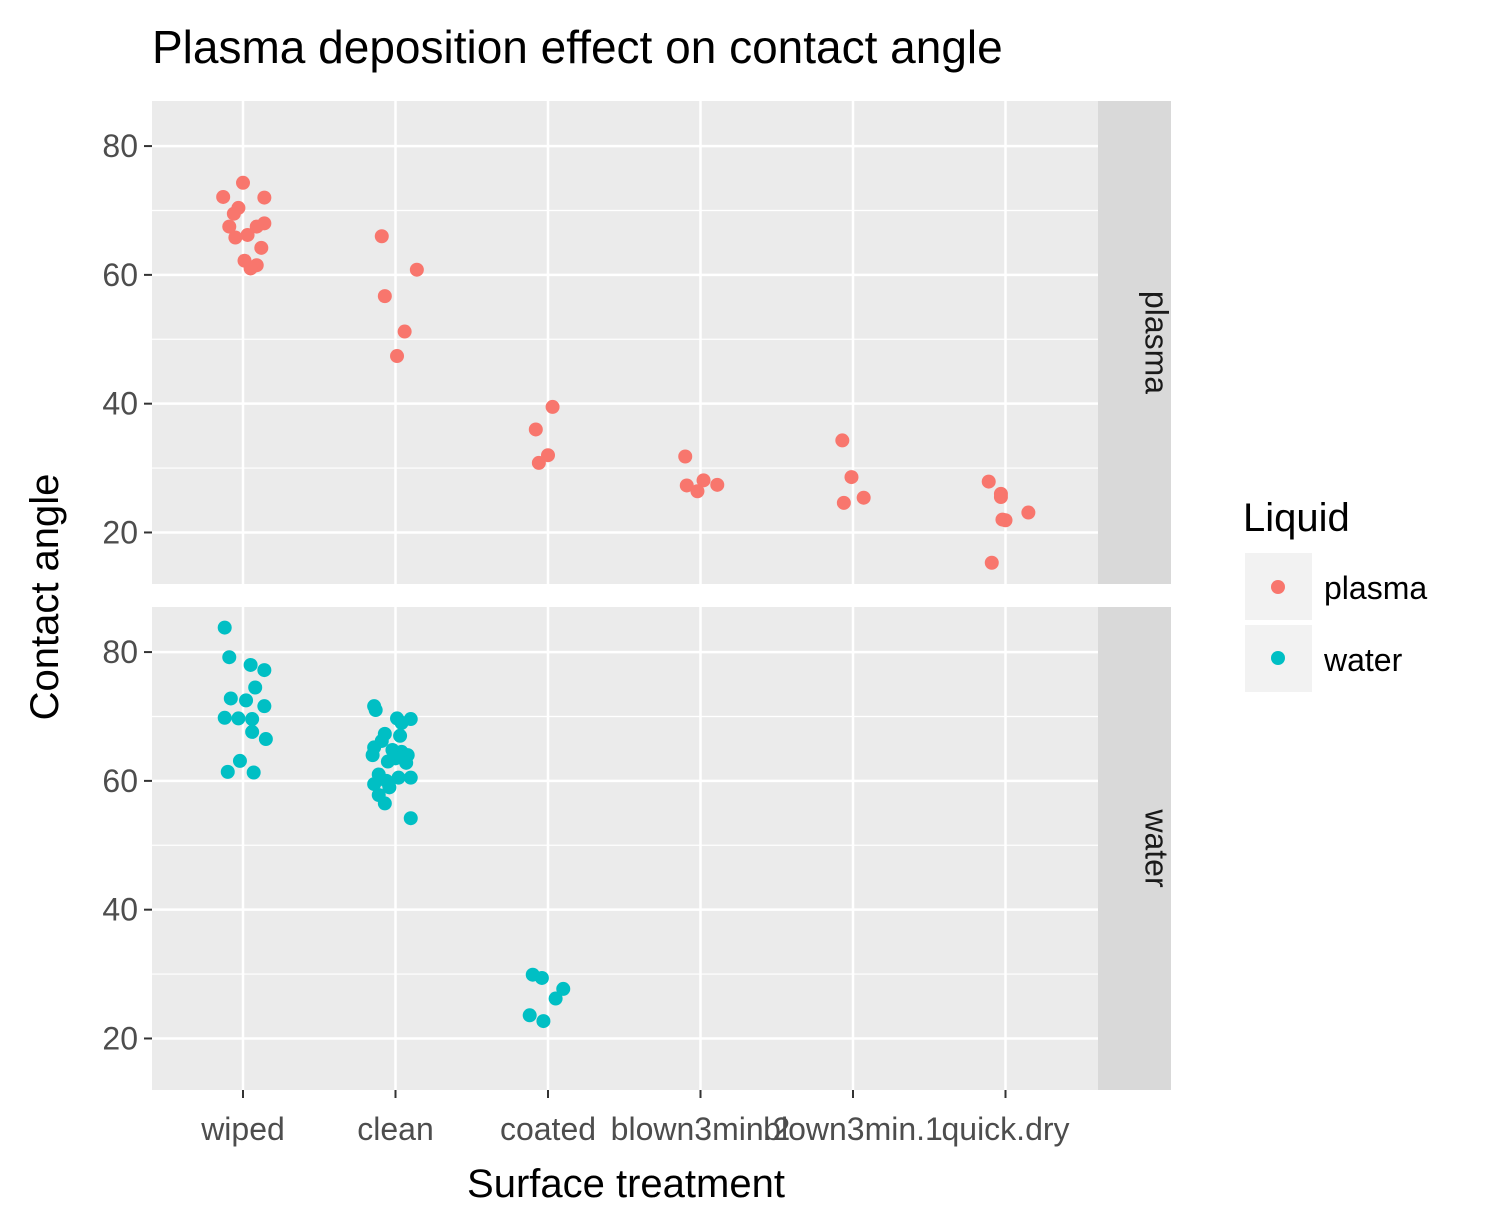 This screenshot has width=1487, height=1221. I want to click on x-axis-title: Surface treatment, so click(626, 1184).